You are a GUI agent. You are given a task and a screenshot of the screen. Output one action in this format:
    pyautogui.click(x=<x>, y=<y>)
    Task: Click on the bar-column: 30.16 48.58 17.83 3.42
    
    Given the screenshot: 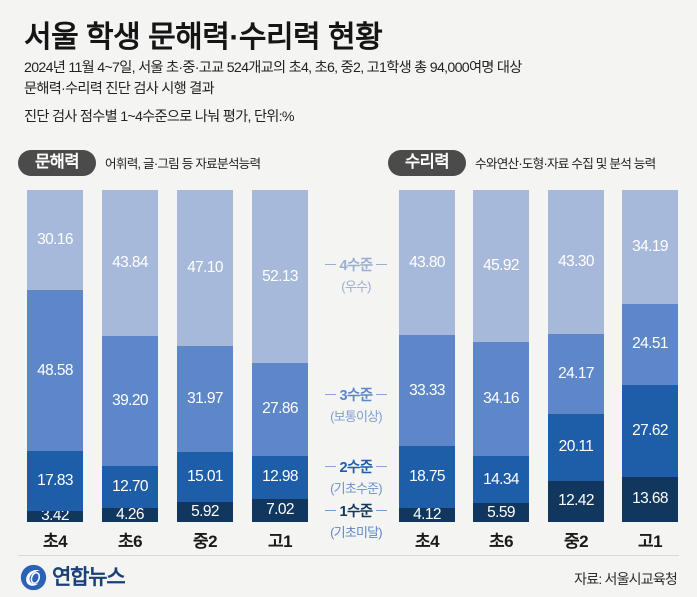 What is the action you would take?
    pyautogui.click(x=55, y=356)
    